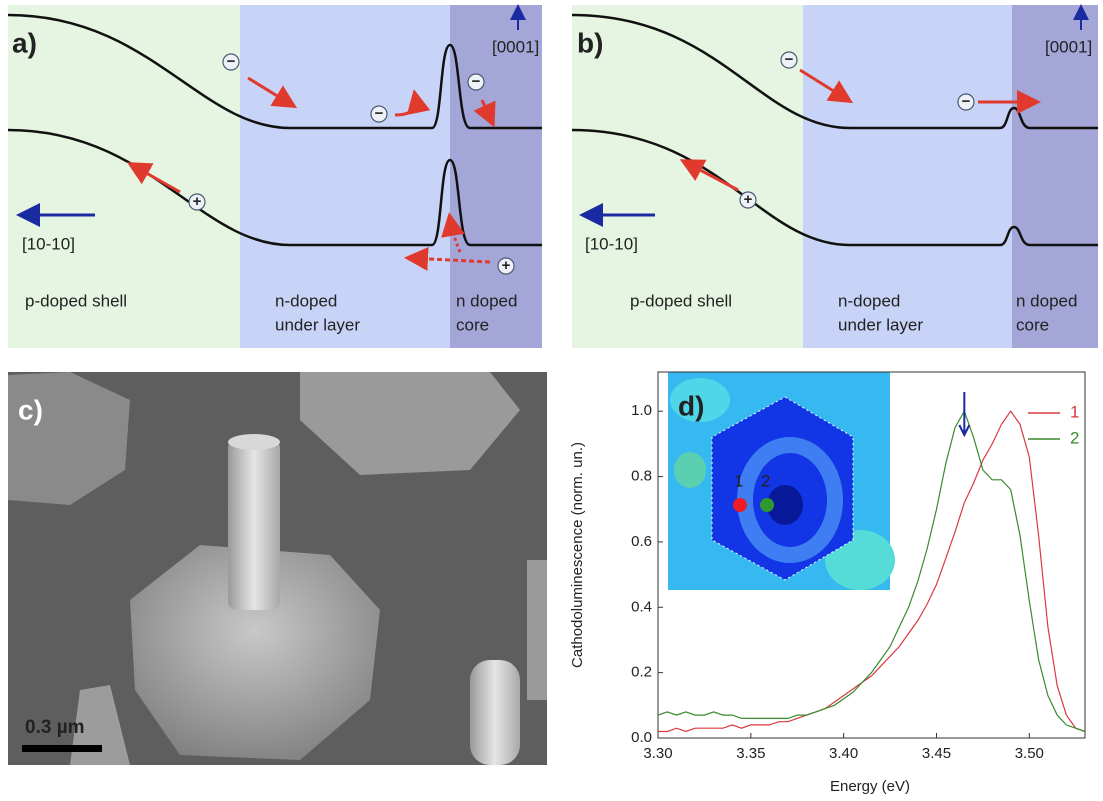 The width and height of the screenshot is (1103, 801). Describe the element at coordinates (843, 753) in the screenshot. I see `x-tick-label: 3.40` at that location.